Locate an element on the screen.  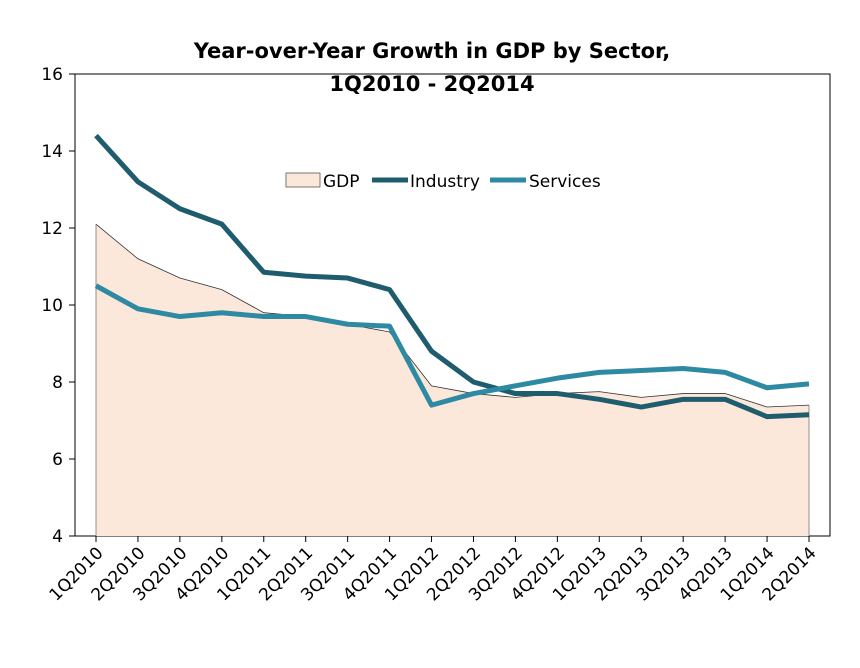
legend: GDP Industry Services is located at coordinates (443, 182).